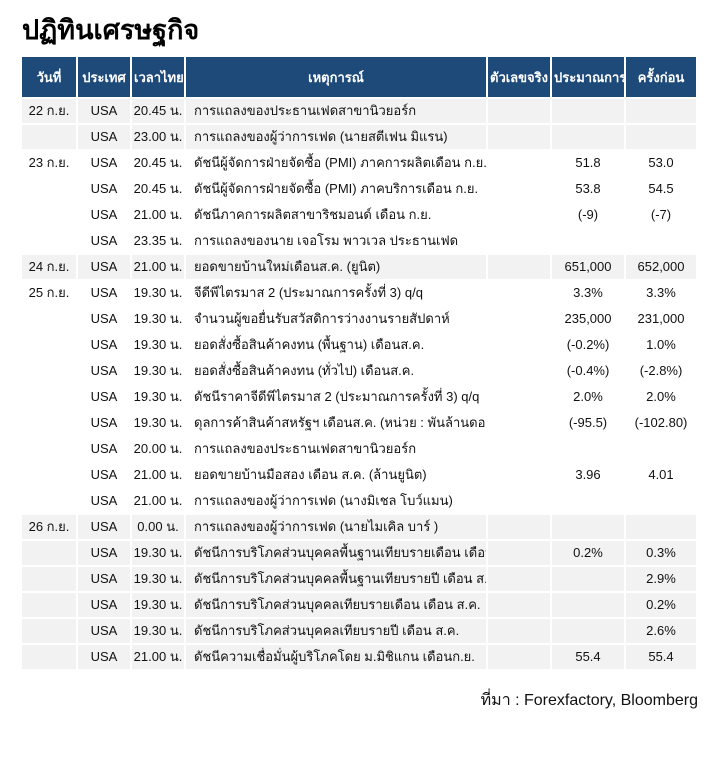  I want to click on cell-event: การแถลงของผู้ว่าการเฟด (นายสตีเฟน มิแรน), so click(336, 137).